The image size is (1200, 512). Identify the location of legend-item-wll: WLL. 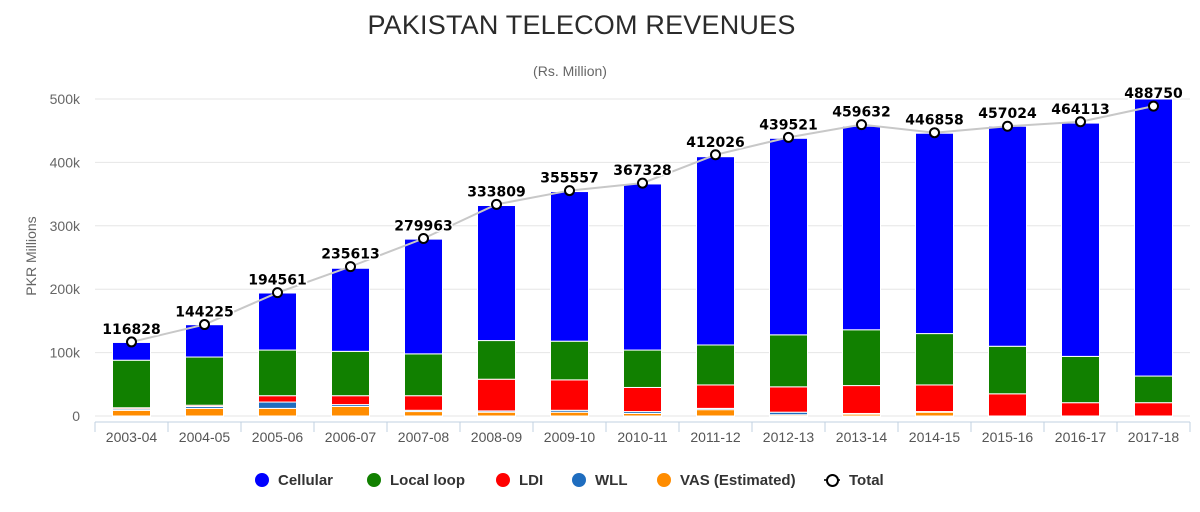
(599, 480).